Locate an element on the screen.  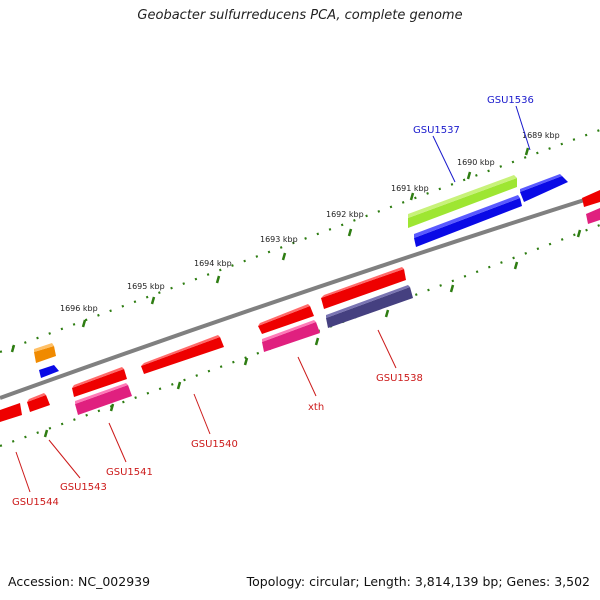
accession-text: Accession: NC_002939 is located at coordinates (79, 581).